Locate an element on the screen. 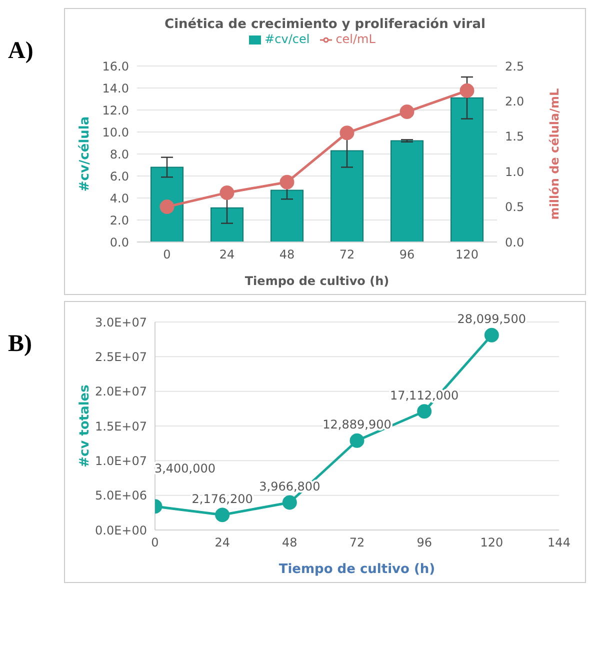 This screenshot has width=602, height=651. y2-tick-label: 1.5 is located at coordinates (514, 137).